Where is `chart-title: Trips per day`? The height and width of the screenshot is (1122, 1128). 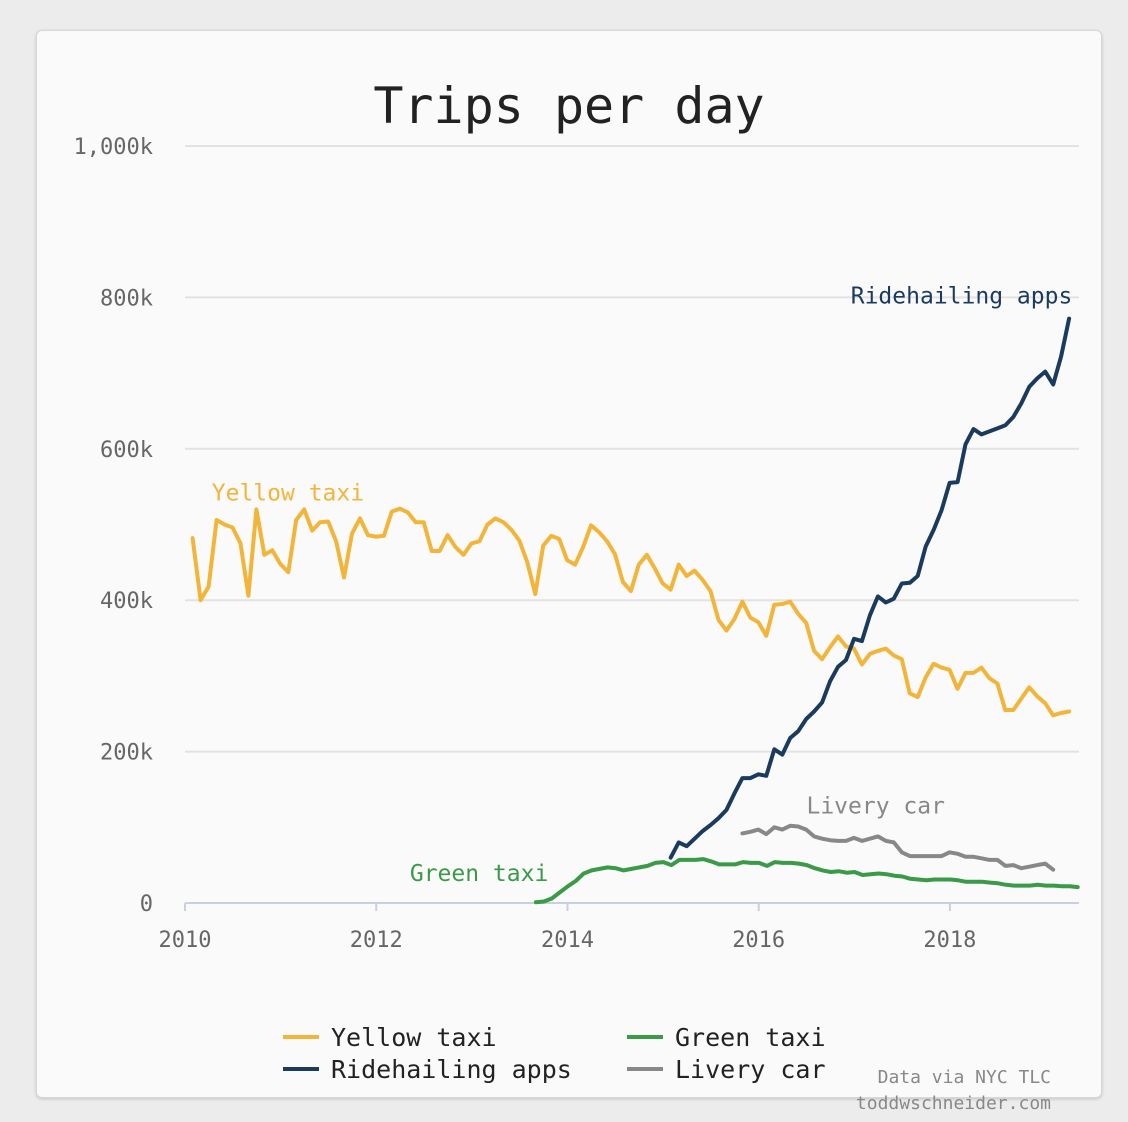
chart-title: Trips per day is located at coordinates (569, 106).